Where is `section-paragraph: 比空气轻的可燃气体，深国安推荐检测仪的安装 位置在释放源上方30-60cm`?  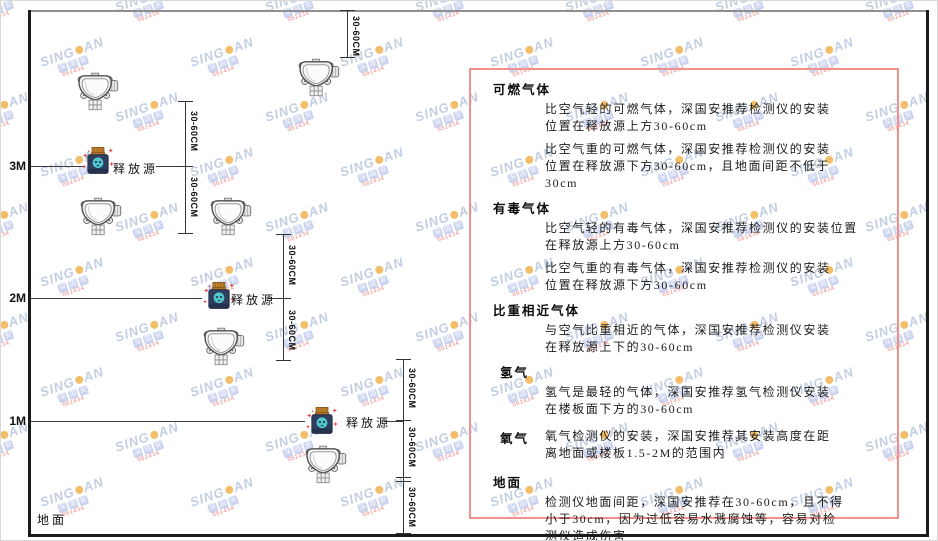 section-paragraph: 比空气轻的可燃气体，深国安推荐检测仪的安装 位置在释放源上方30-60cm is located at coordinates (688, 117).